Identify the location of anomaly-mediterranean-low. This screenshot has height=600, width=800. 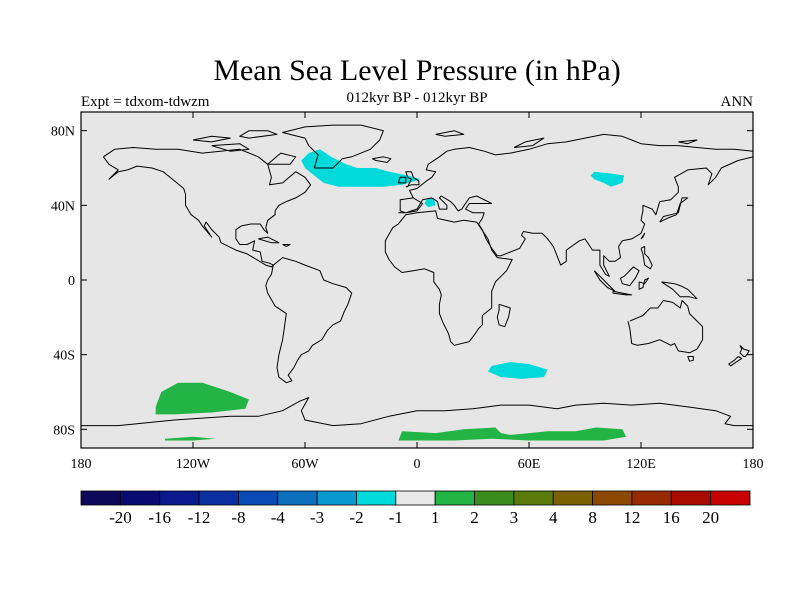
(430, 202).